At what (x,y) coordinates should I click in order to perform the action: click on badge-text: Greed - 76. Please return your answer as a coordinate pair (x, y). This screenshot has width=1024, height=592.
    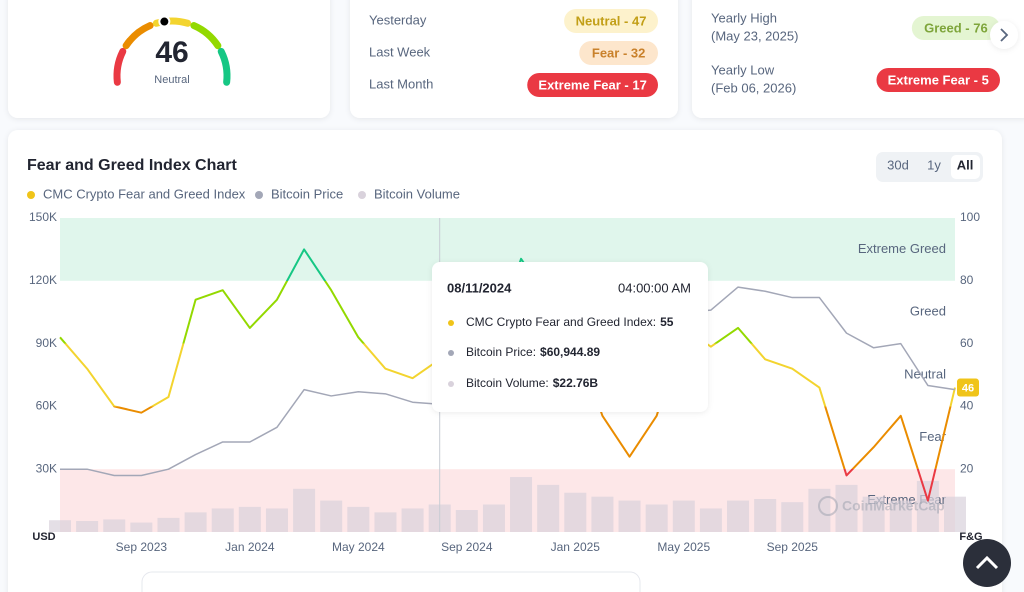
    Looking at the image, I should click on (956, 27).